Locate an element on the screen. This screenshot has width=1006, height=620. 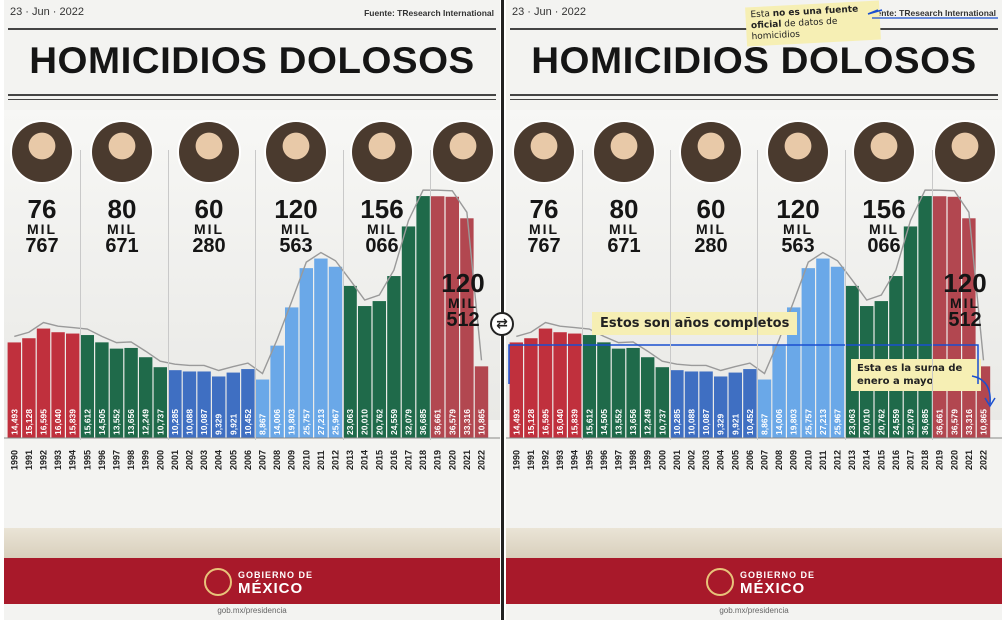
chart-title: HOMICIDIOS DOLOSOS is located at coordinates (754, 60).